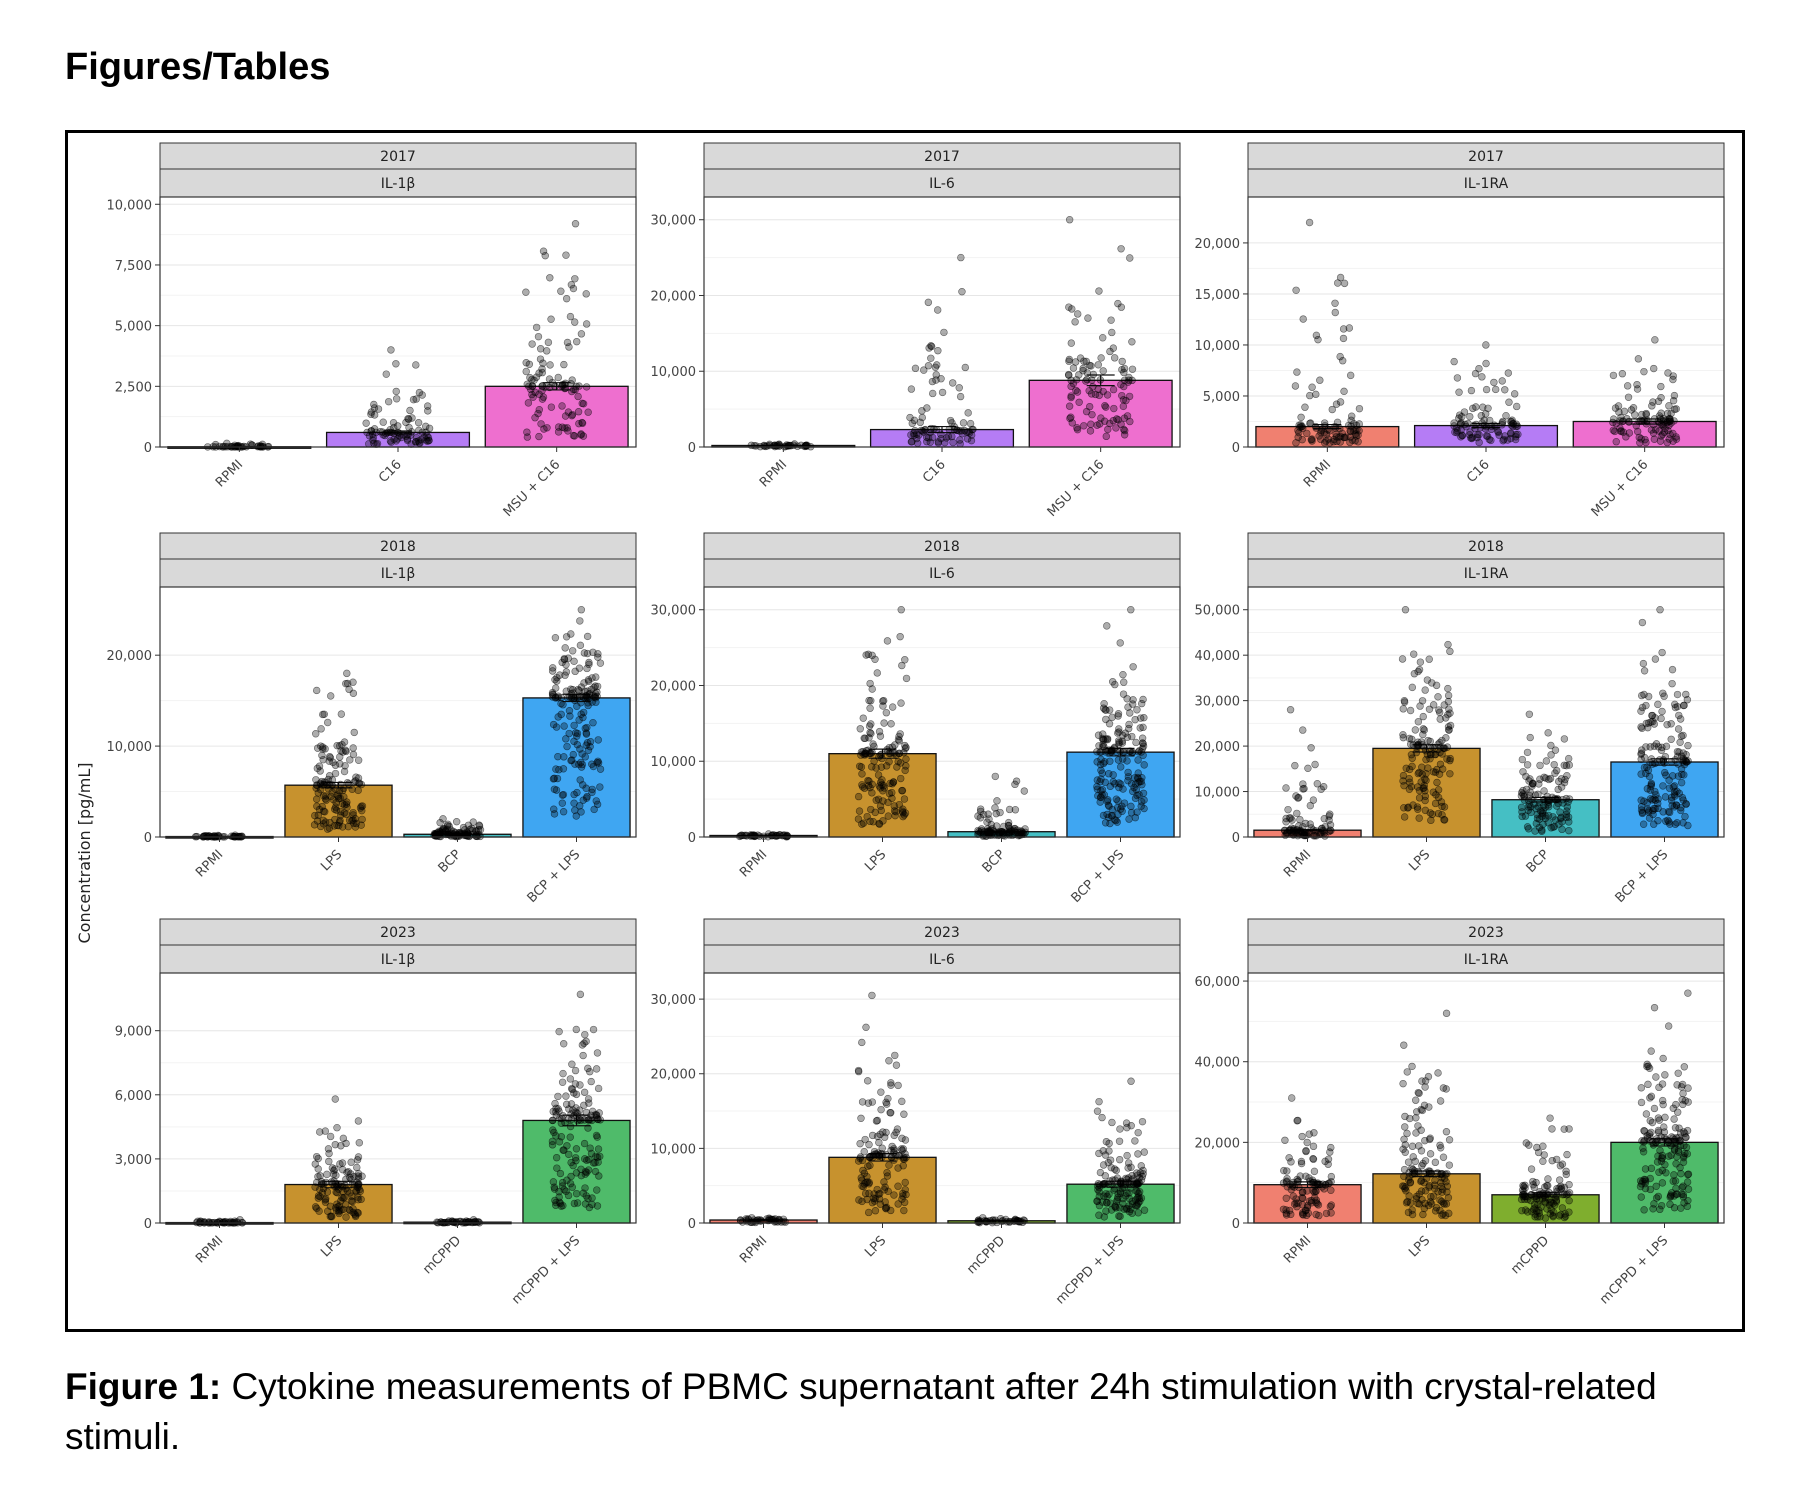  I want to click on y-tick-label: 50,000, so click(1218, 611).